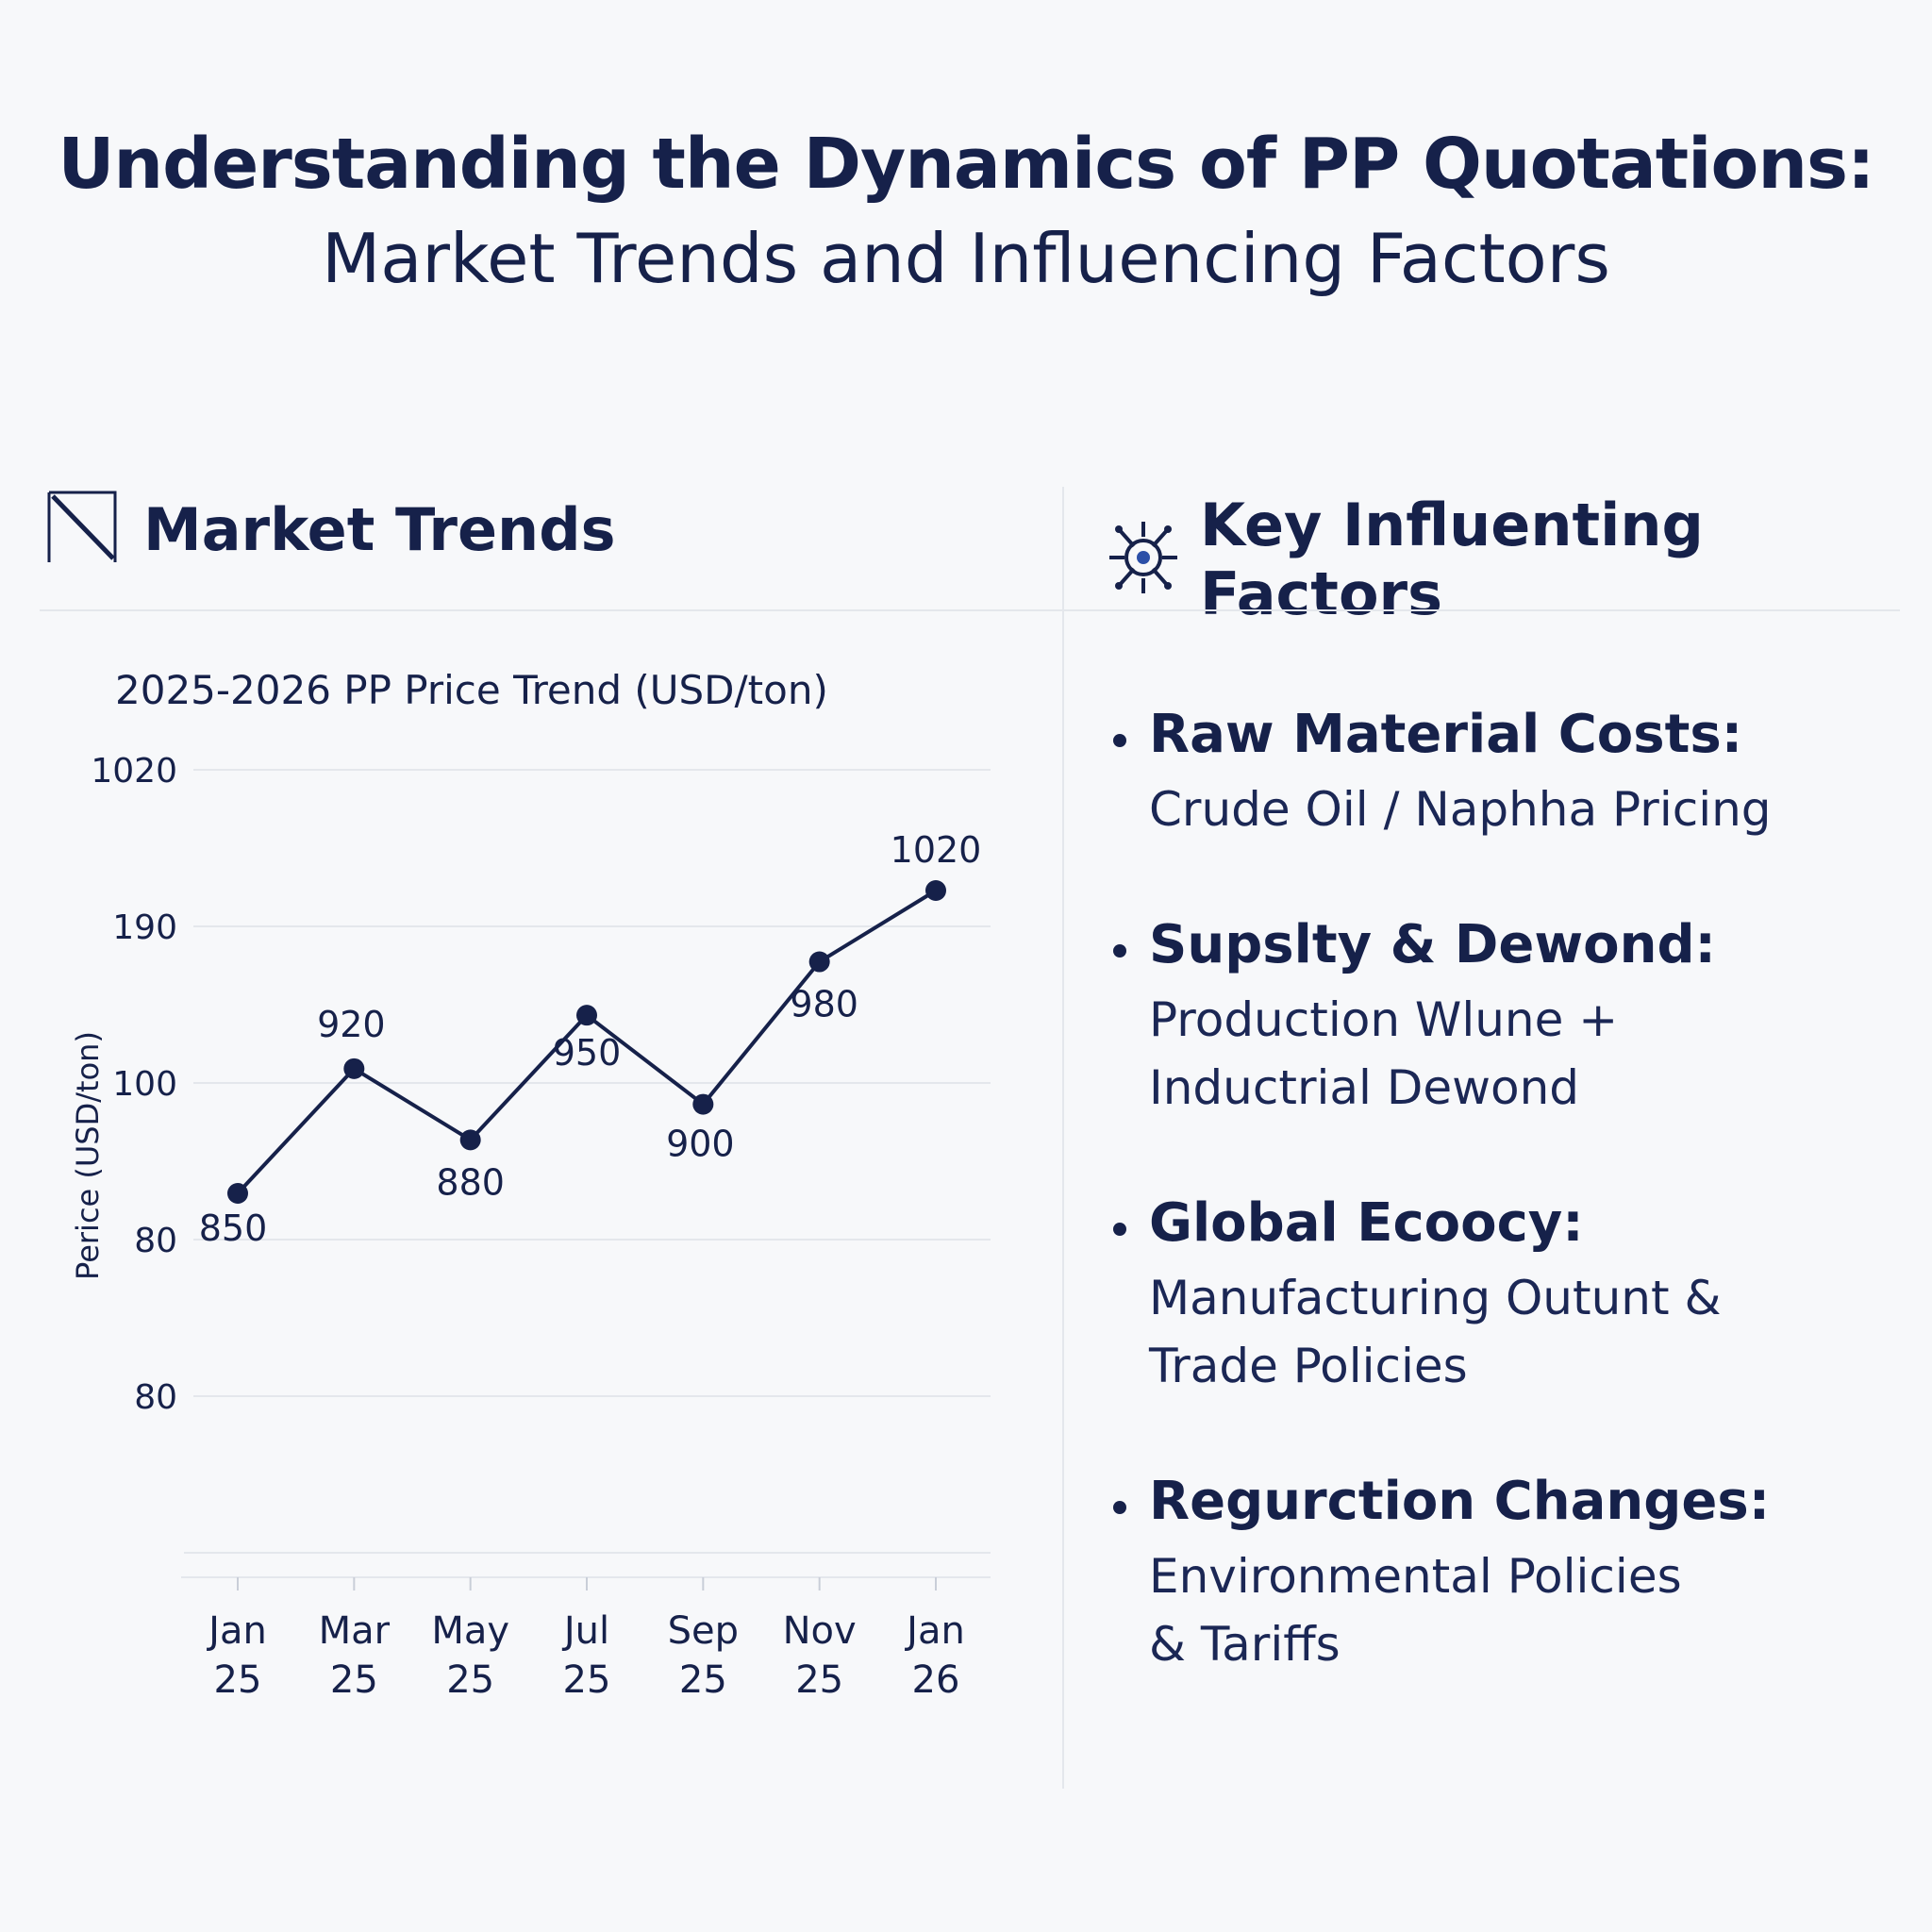 Image resolution: width=1932 pixels, height=1932 pixels. What do you see at coordinates (88, 1155) in the screenshot?
I see `y-axis-label: Perice (USD/ton)` at bounding box center [88, 1155].